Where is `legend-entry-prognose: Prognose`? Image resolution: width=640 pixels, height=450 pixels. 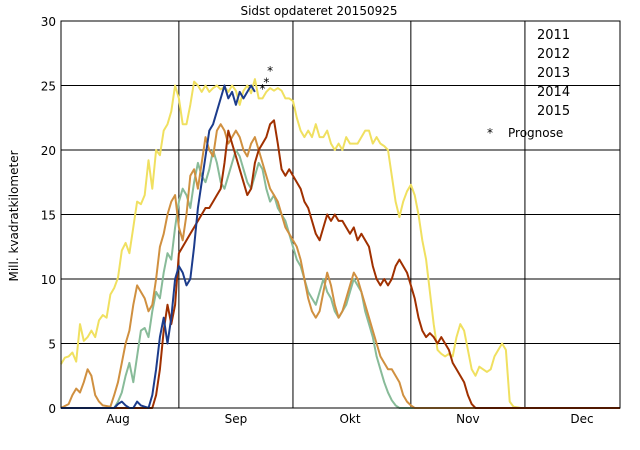 legend-entry-prognose: Prognose is located at coordinates (535, 133).